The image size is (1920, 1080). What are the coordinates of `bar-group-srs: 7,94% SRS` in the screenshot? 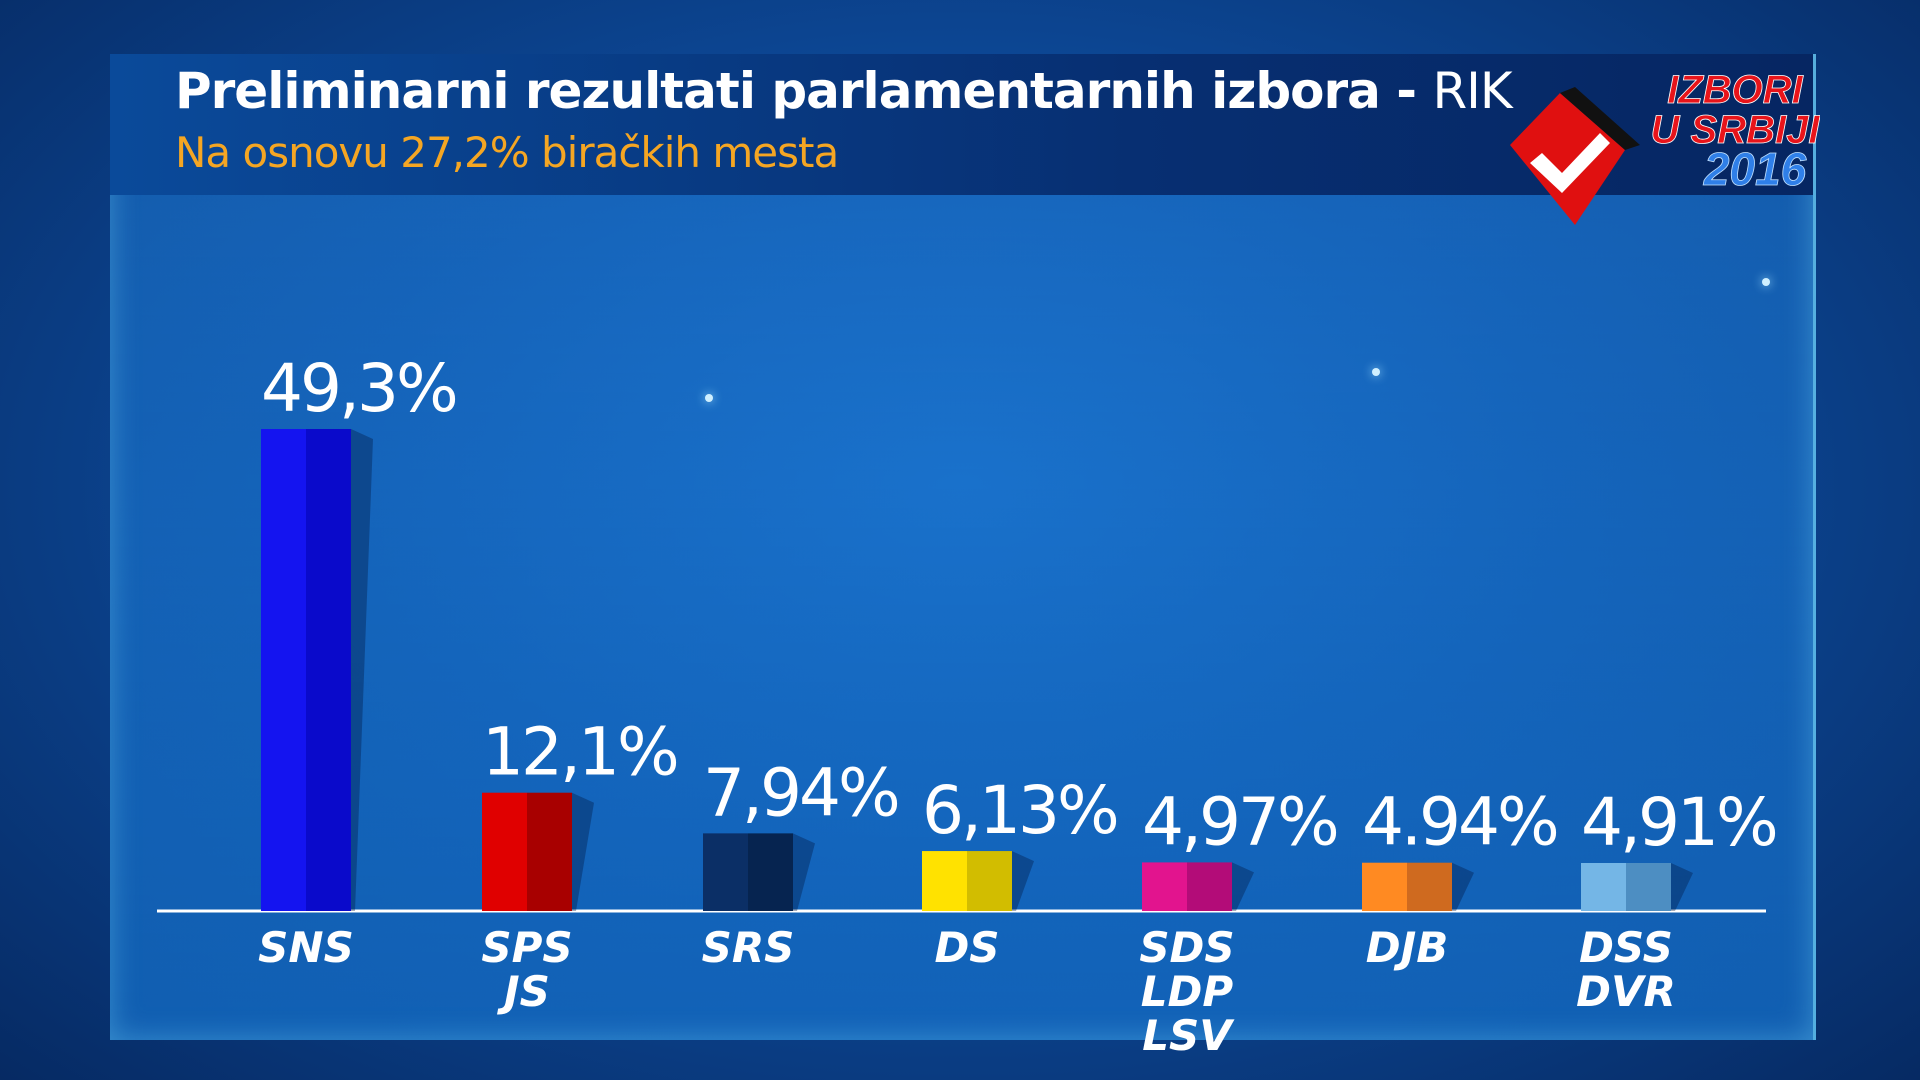 It's located at (801, 863).